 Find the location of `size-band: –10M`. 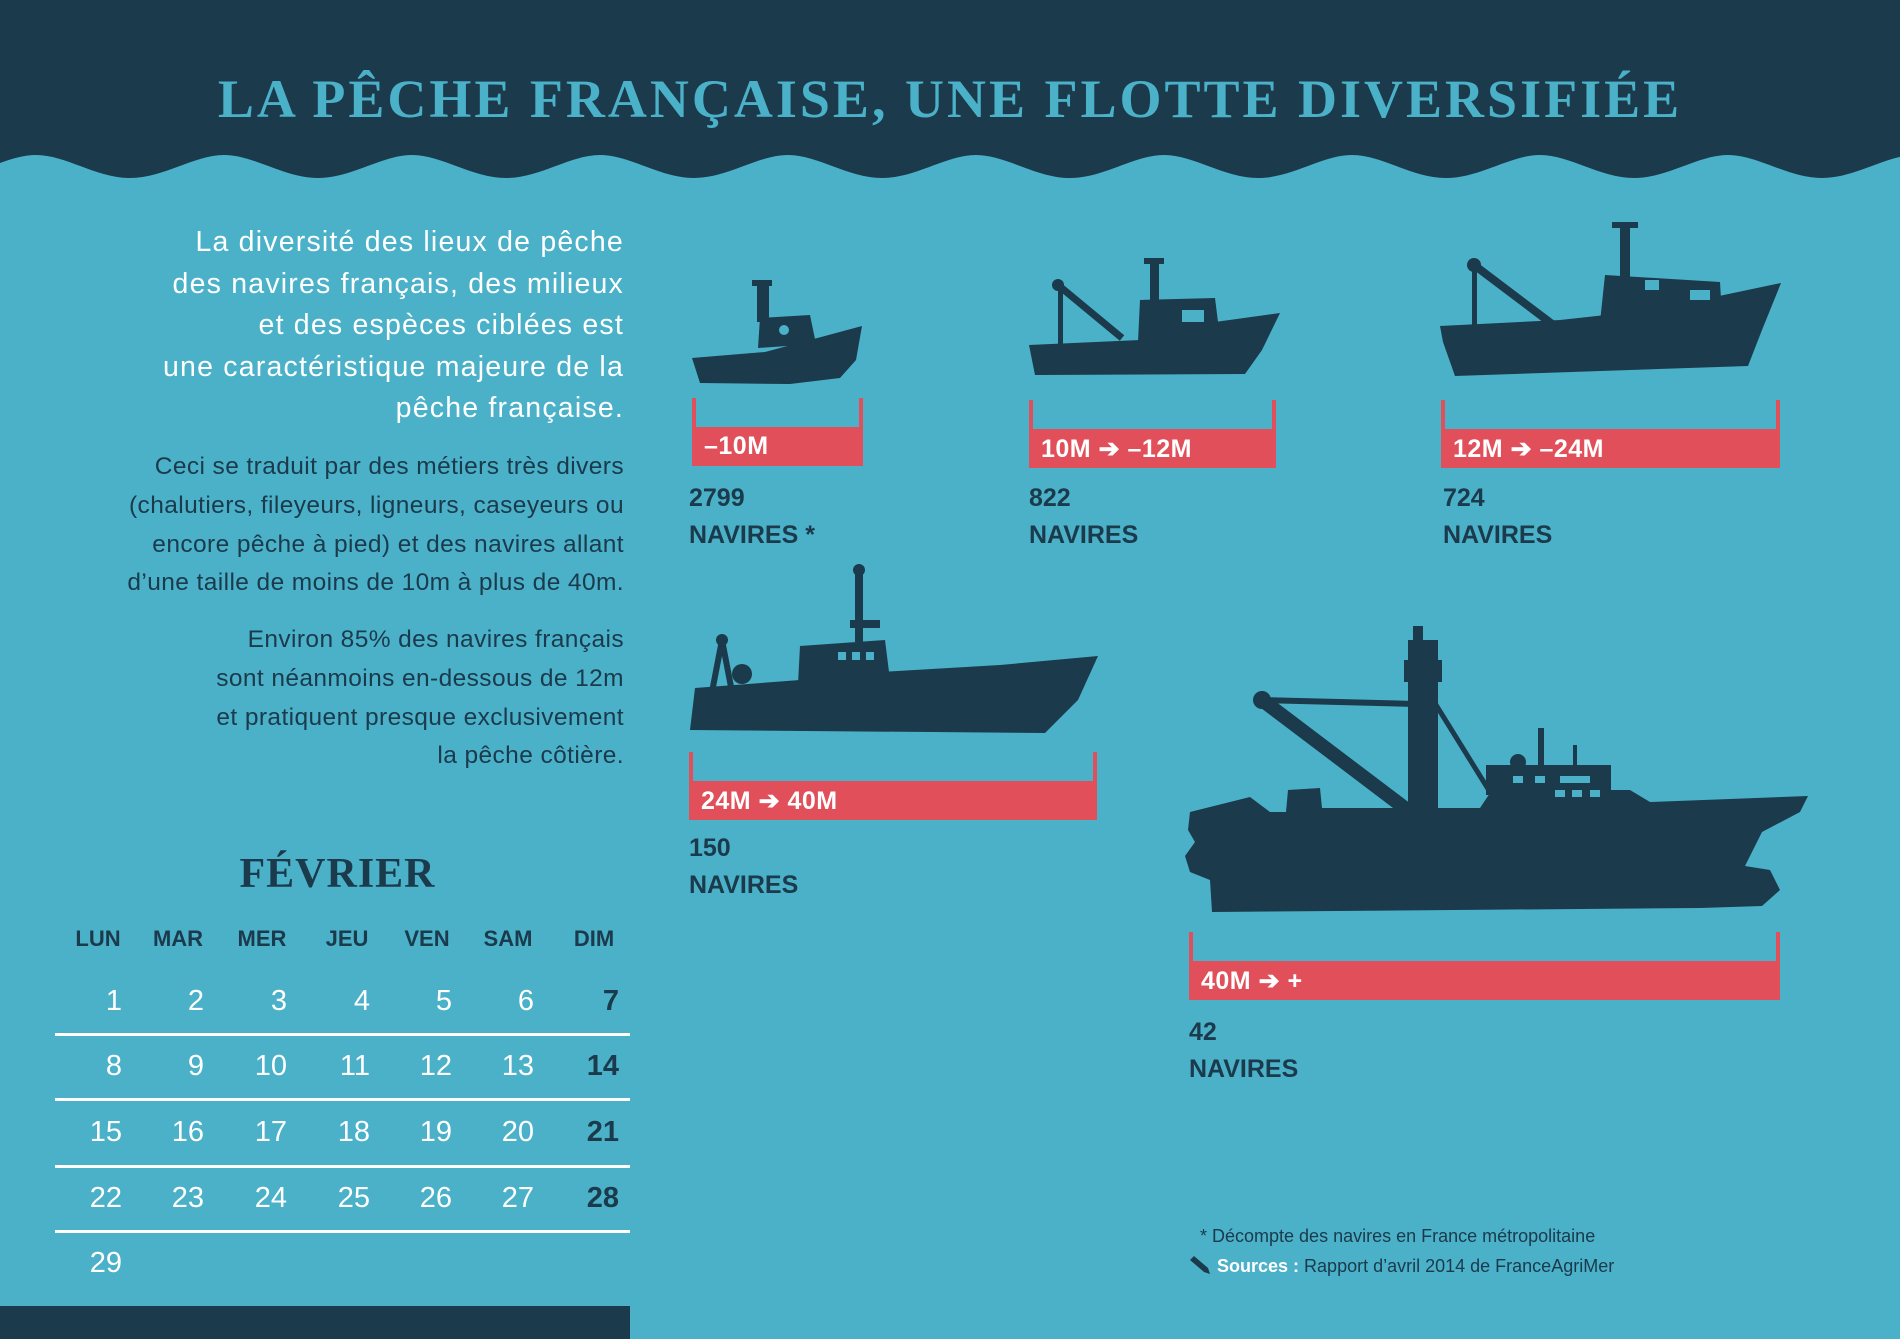

size-band: –10M is located at coordinates (777, 446).